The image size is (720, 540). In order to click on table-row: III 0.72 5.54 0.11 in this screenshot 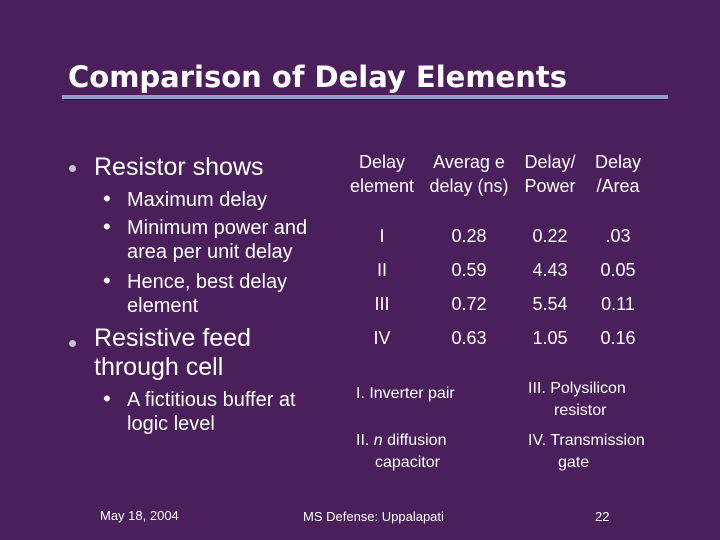, I will do `click(491, 311)`.